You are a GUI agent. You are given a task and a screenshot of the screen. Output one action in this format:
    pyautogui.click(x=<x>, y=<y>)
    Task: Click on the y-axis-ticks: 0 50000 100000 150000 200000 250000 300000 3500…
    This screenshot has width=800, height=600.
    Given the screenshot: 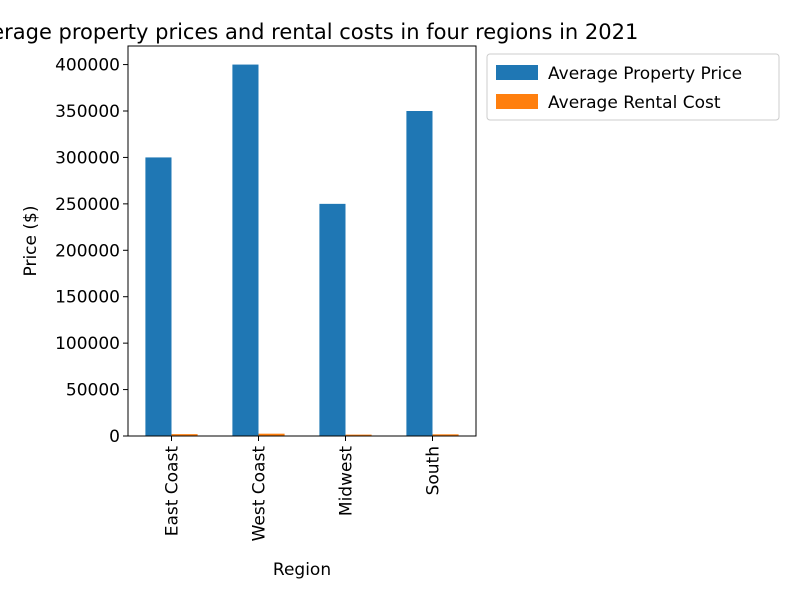 What is the action you would take?
    pyautogui.click(x=91, y=251)
    